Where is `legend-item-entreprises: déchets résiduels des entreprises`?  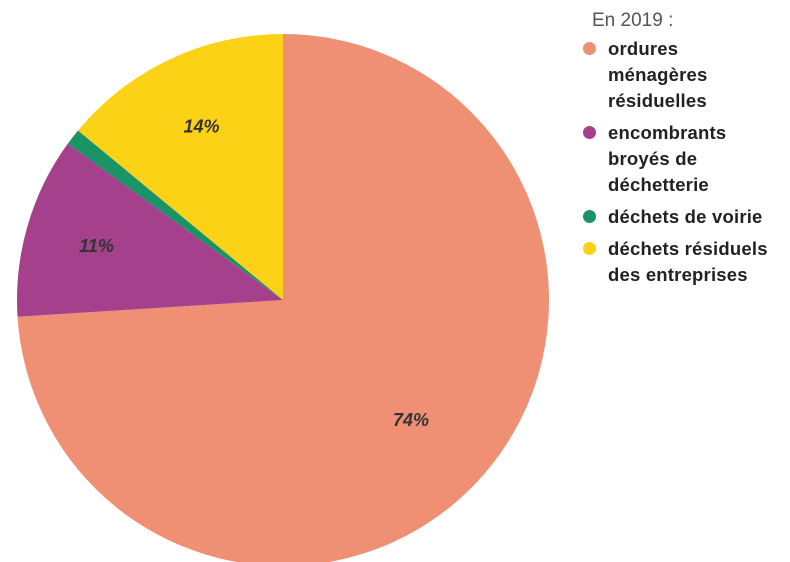 legend-item-entreprises: déchets résiduels des entreprises is located at coordinates (685, 262).